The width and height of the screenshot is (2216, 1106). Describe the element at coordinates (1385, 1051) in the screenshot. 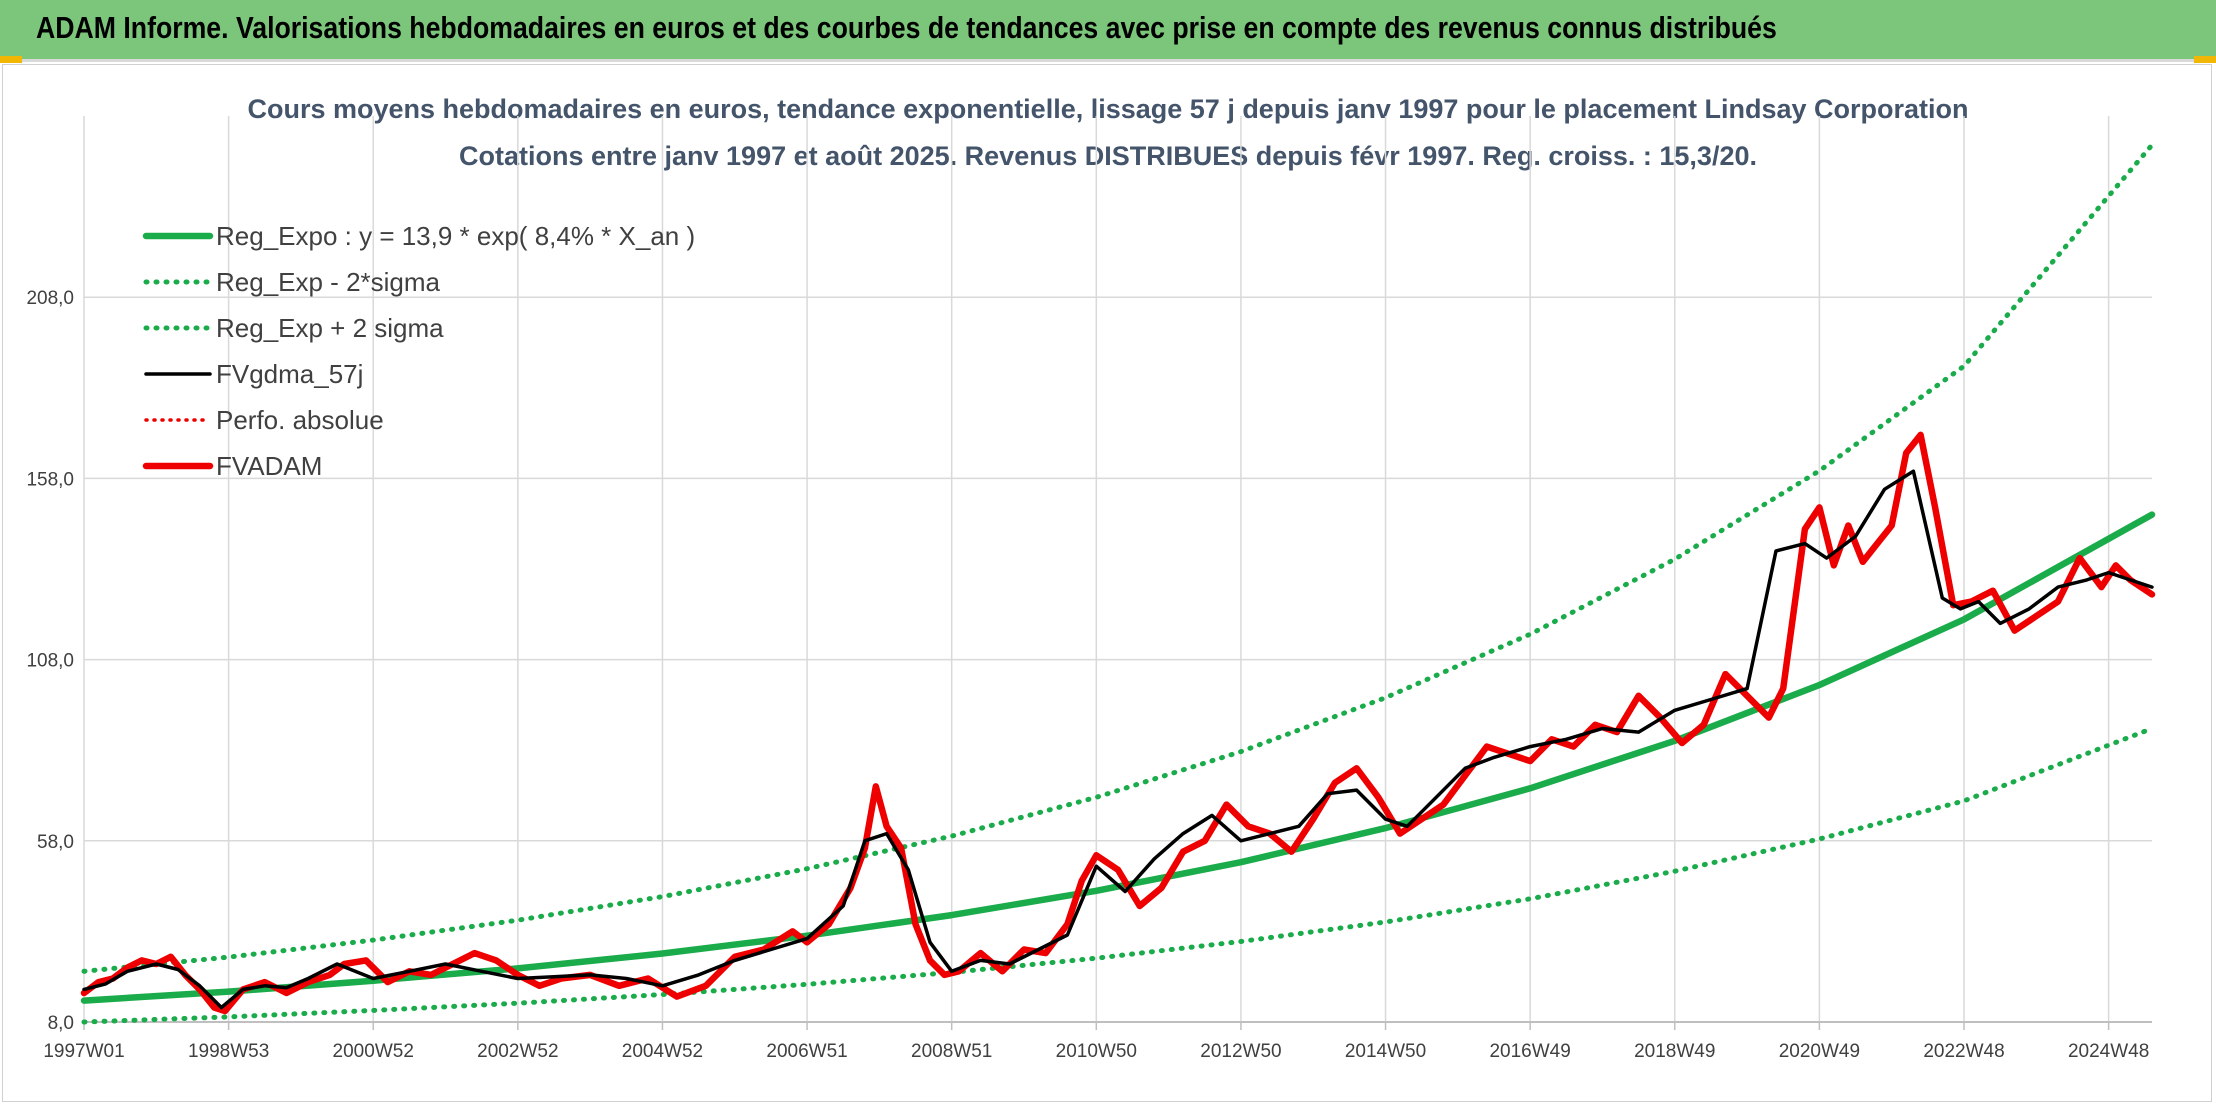

I see `x-tick-label: 2014W50` at that location.